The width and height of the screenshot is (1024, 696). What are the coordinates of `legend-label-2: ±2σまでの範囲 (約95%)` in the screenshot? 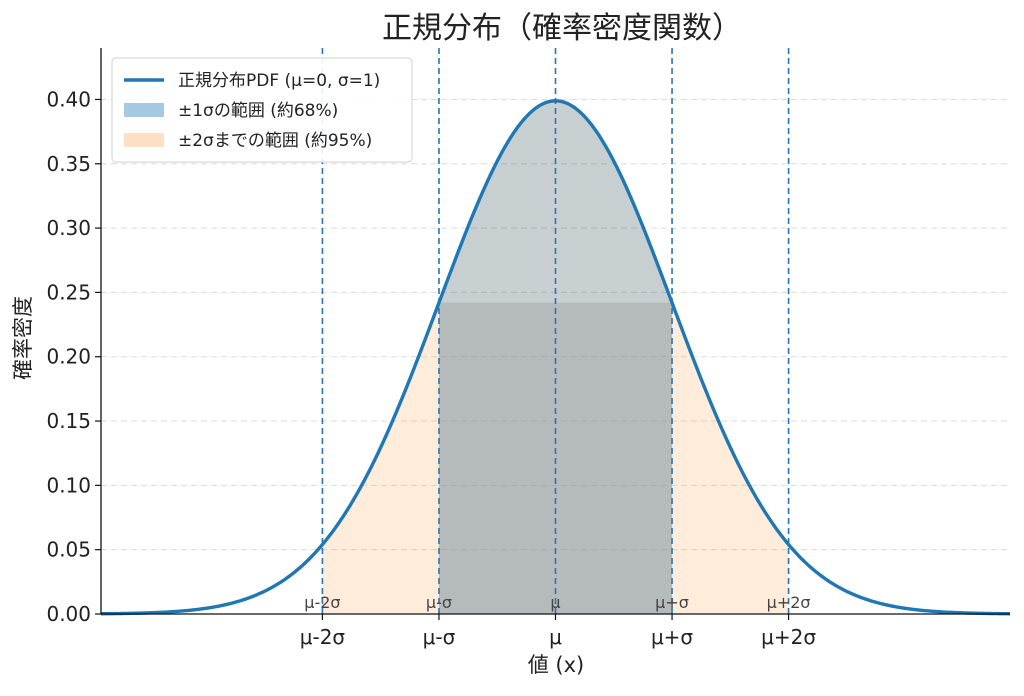 It's located at (275, 141).